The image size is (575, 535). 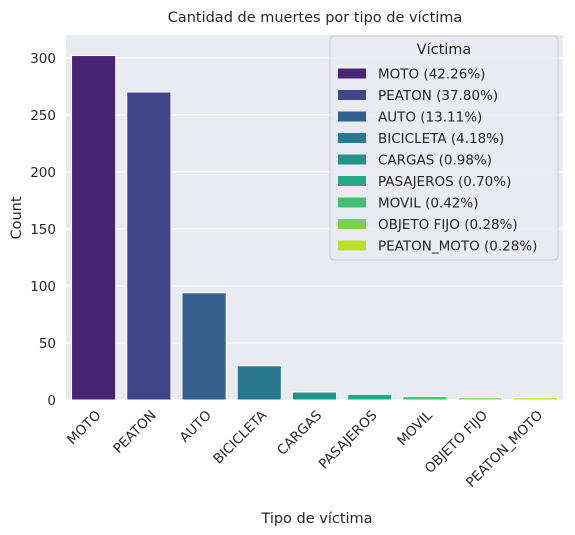 I want to click on y-tick-label: 150, so click(x=43, y=230).